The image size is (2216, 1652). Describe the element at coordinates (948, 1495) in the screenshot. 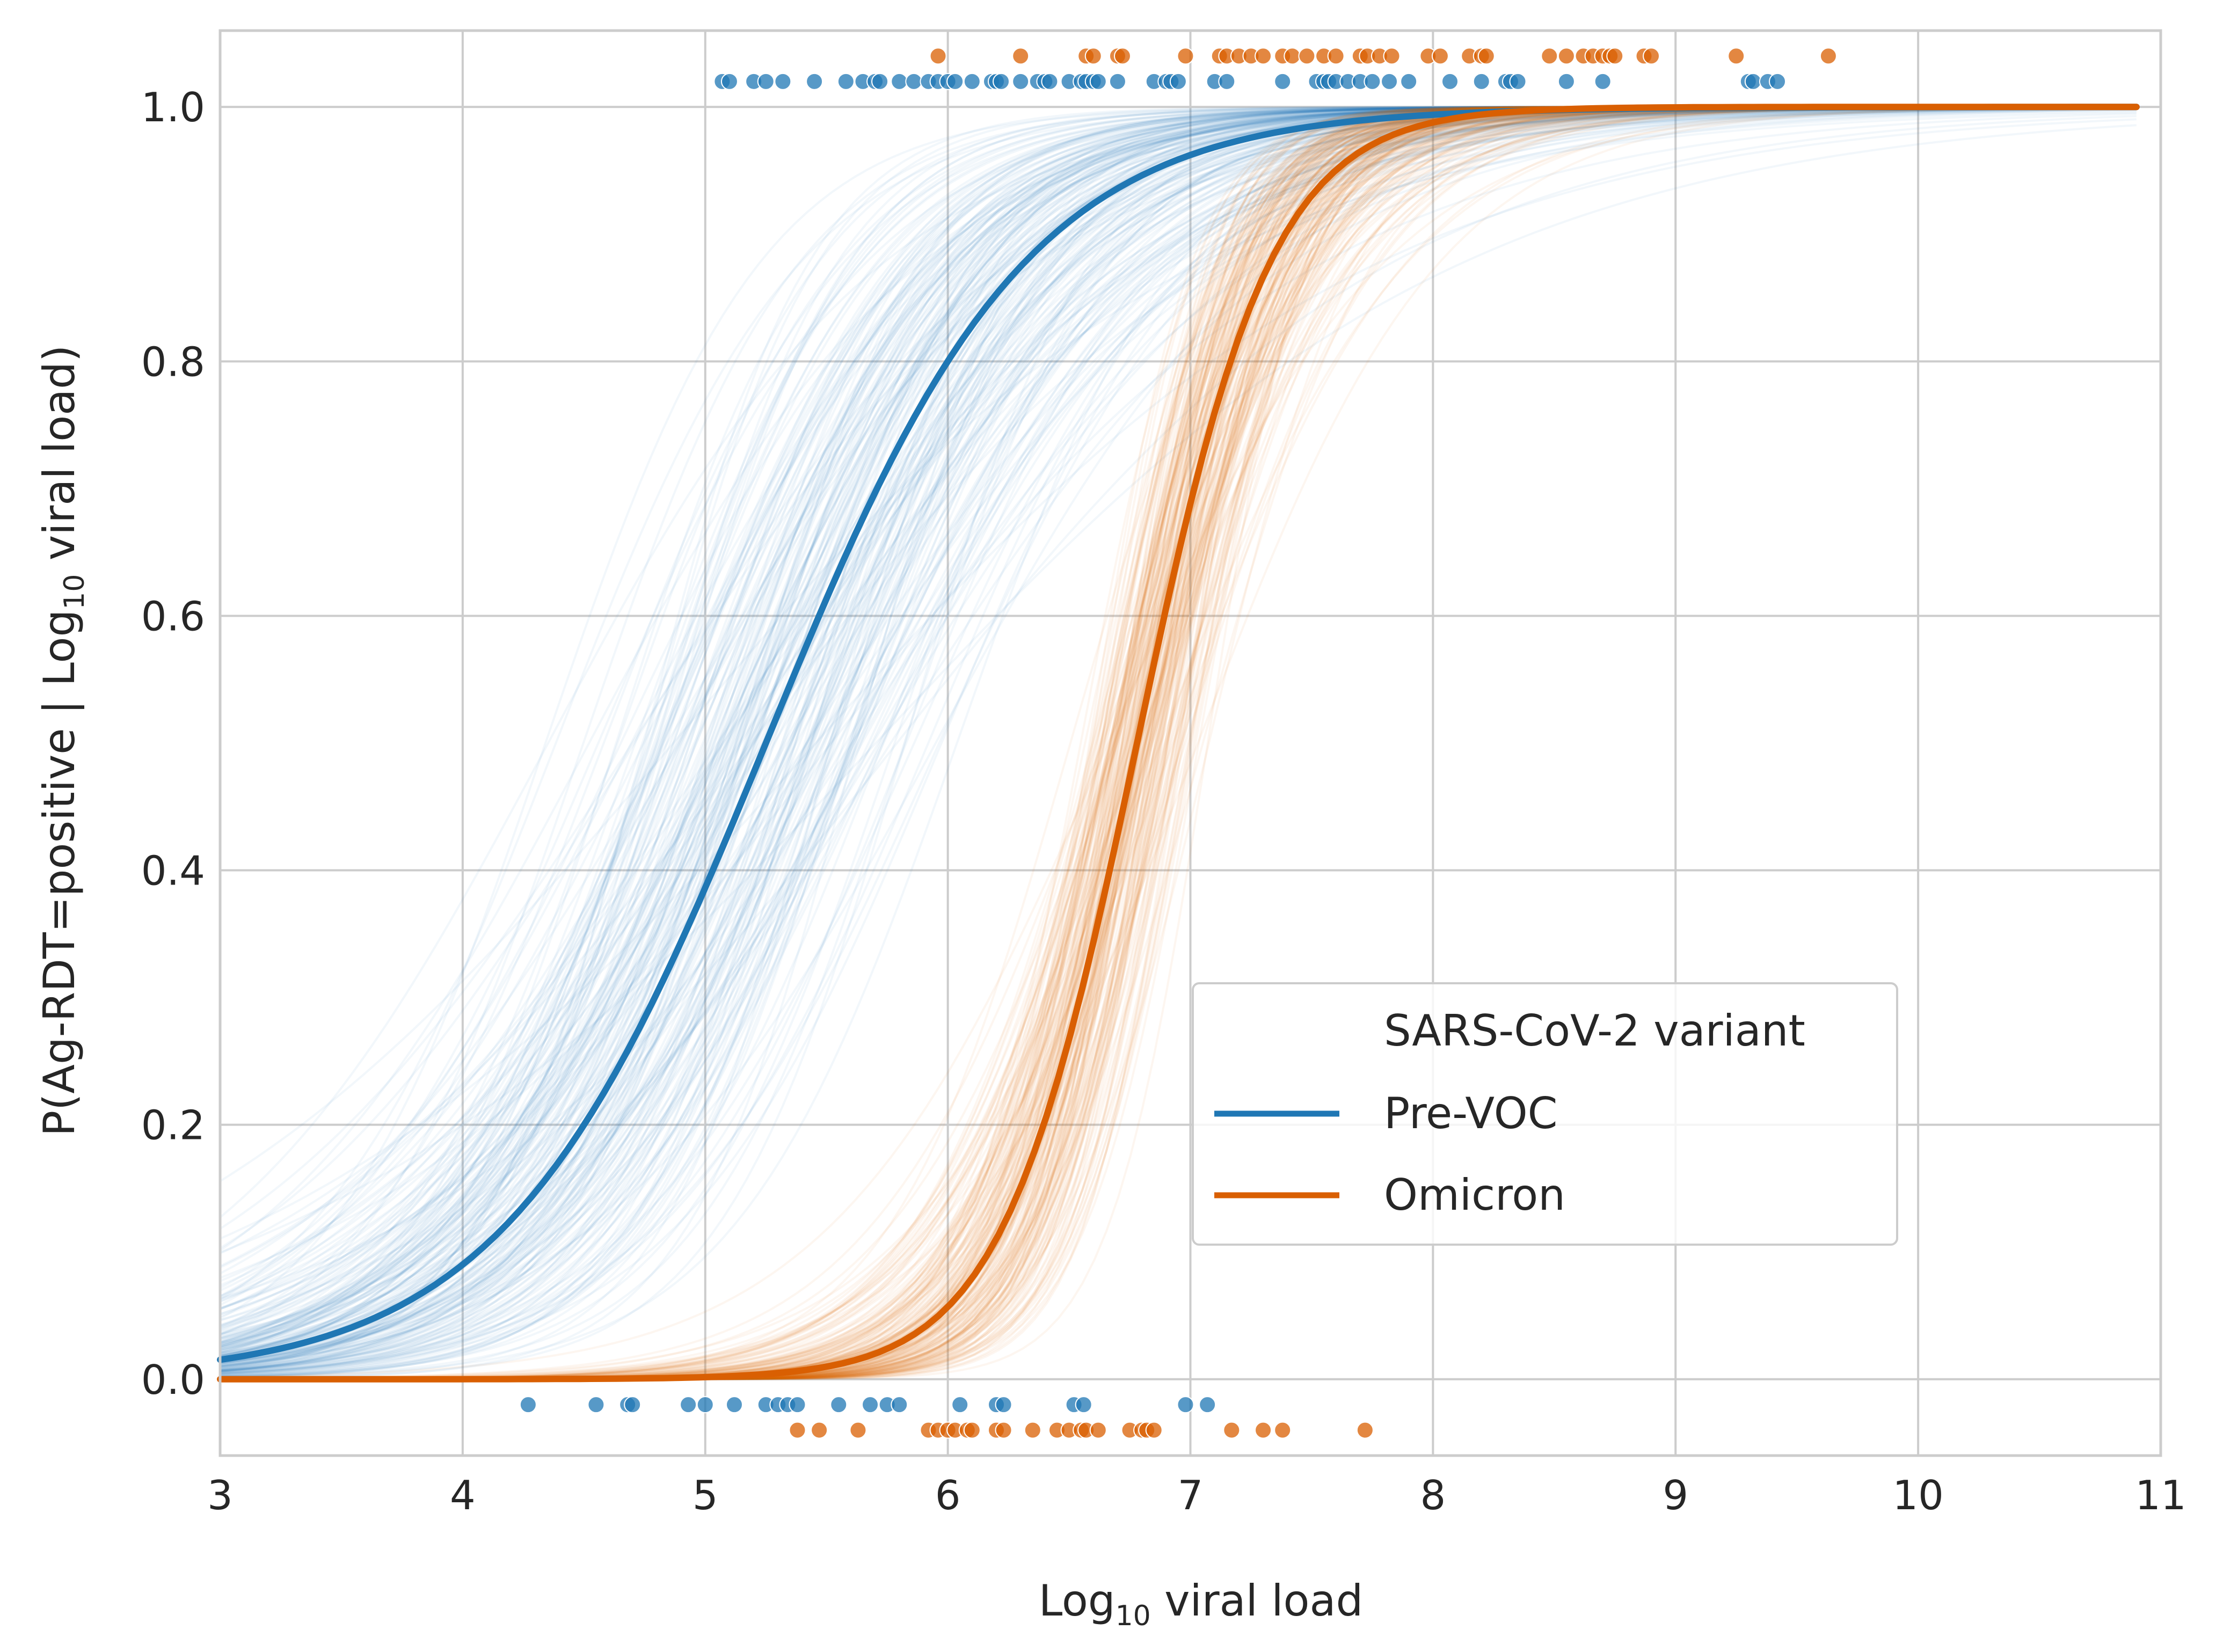

I see `x-tick-label-3: 6` at that location.